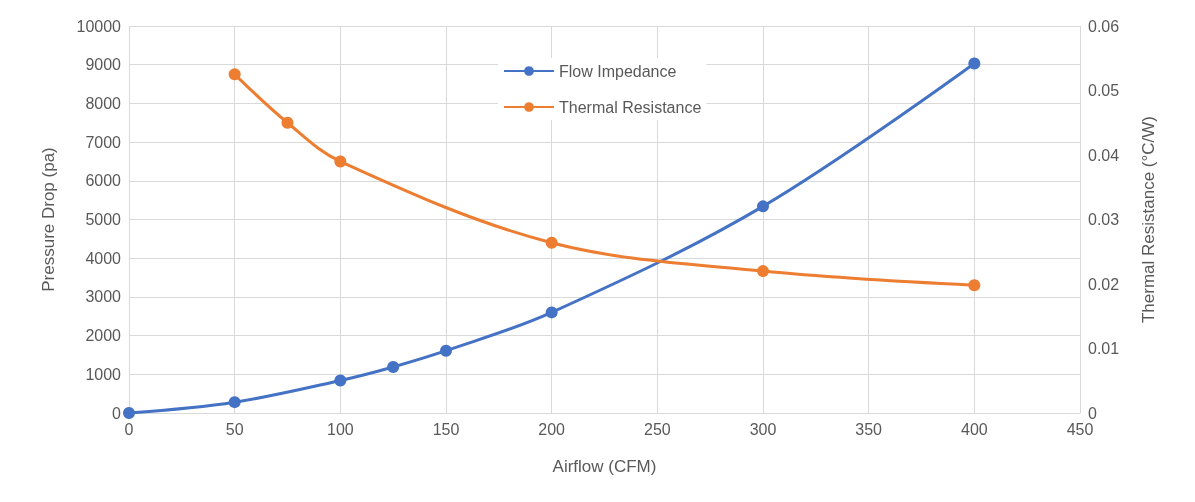  What do you see at coordinates (1104, 155) in the screenshot?
I see `y2-tick-label: 0.04` at bounding box center [1104, 155].